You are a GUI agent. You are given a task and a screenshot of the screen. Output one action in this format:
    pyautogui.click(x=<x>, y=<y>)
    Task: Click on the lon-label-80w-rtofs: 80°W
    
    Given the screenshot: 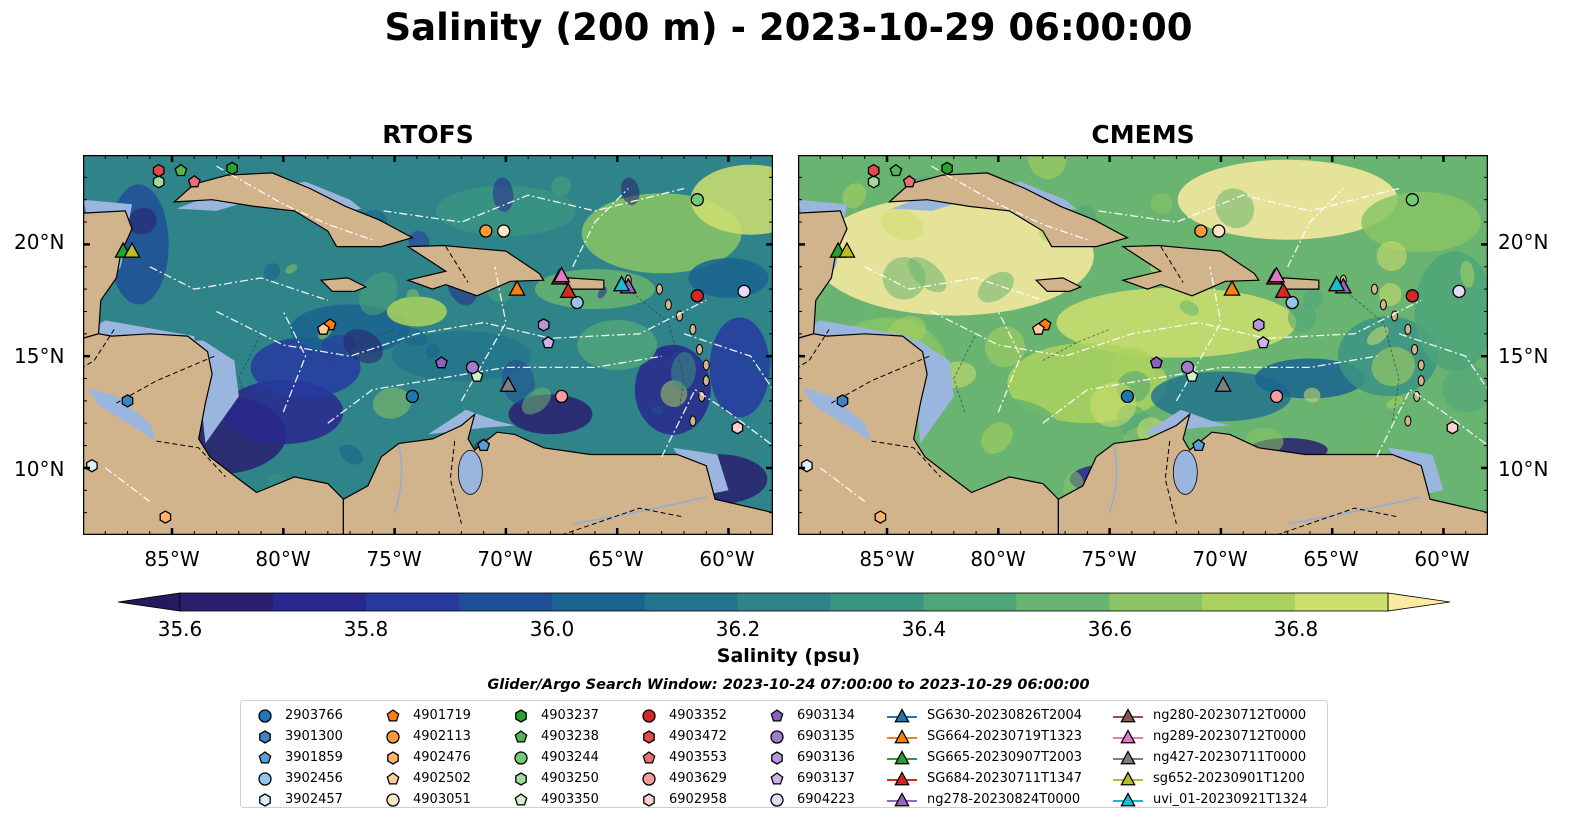 What is the action you would take?
    pyautogui.click(x=283, y=559)
    